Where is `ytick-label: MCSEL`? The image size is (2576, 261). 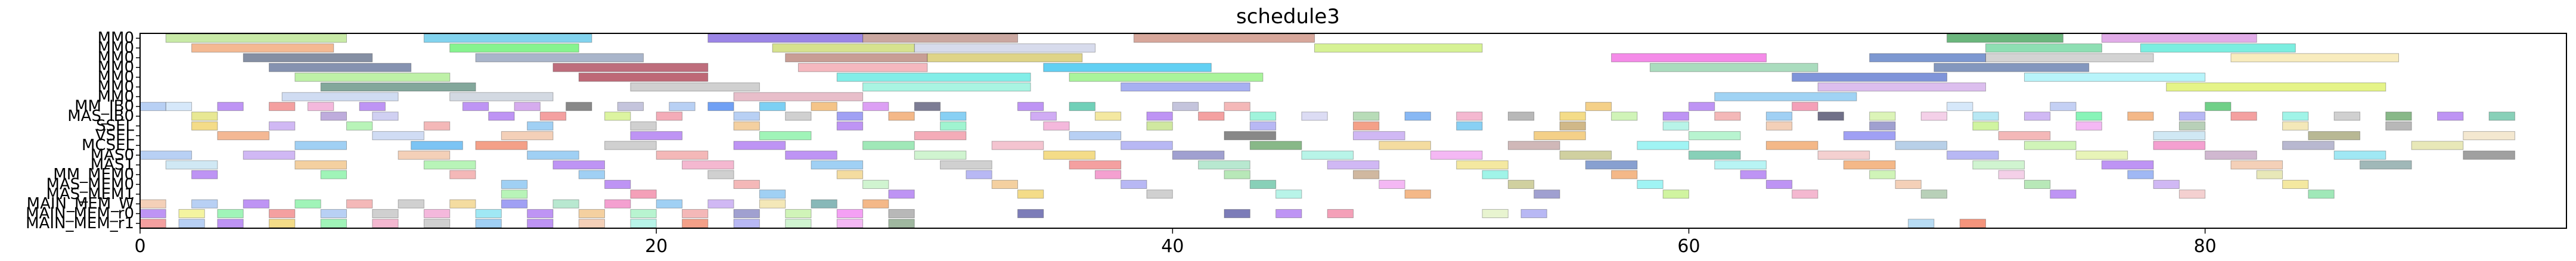 ytick-label: MCSEL is located at coordinates (109, 145).